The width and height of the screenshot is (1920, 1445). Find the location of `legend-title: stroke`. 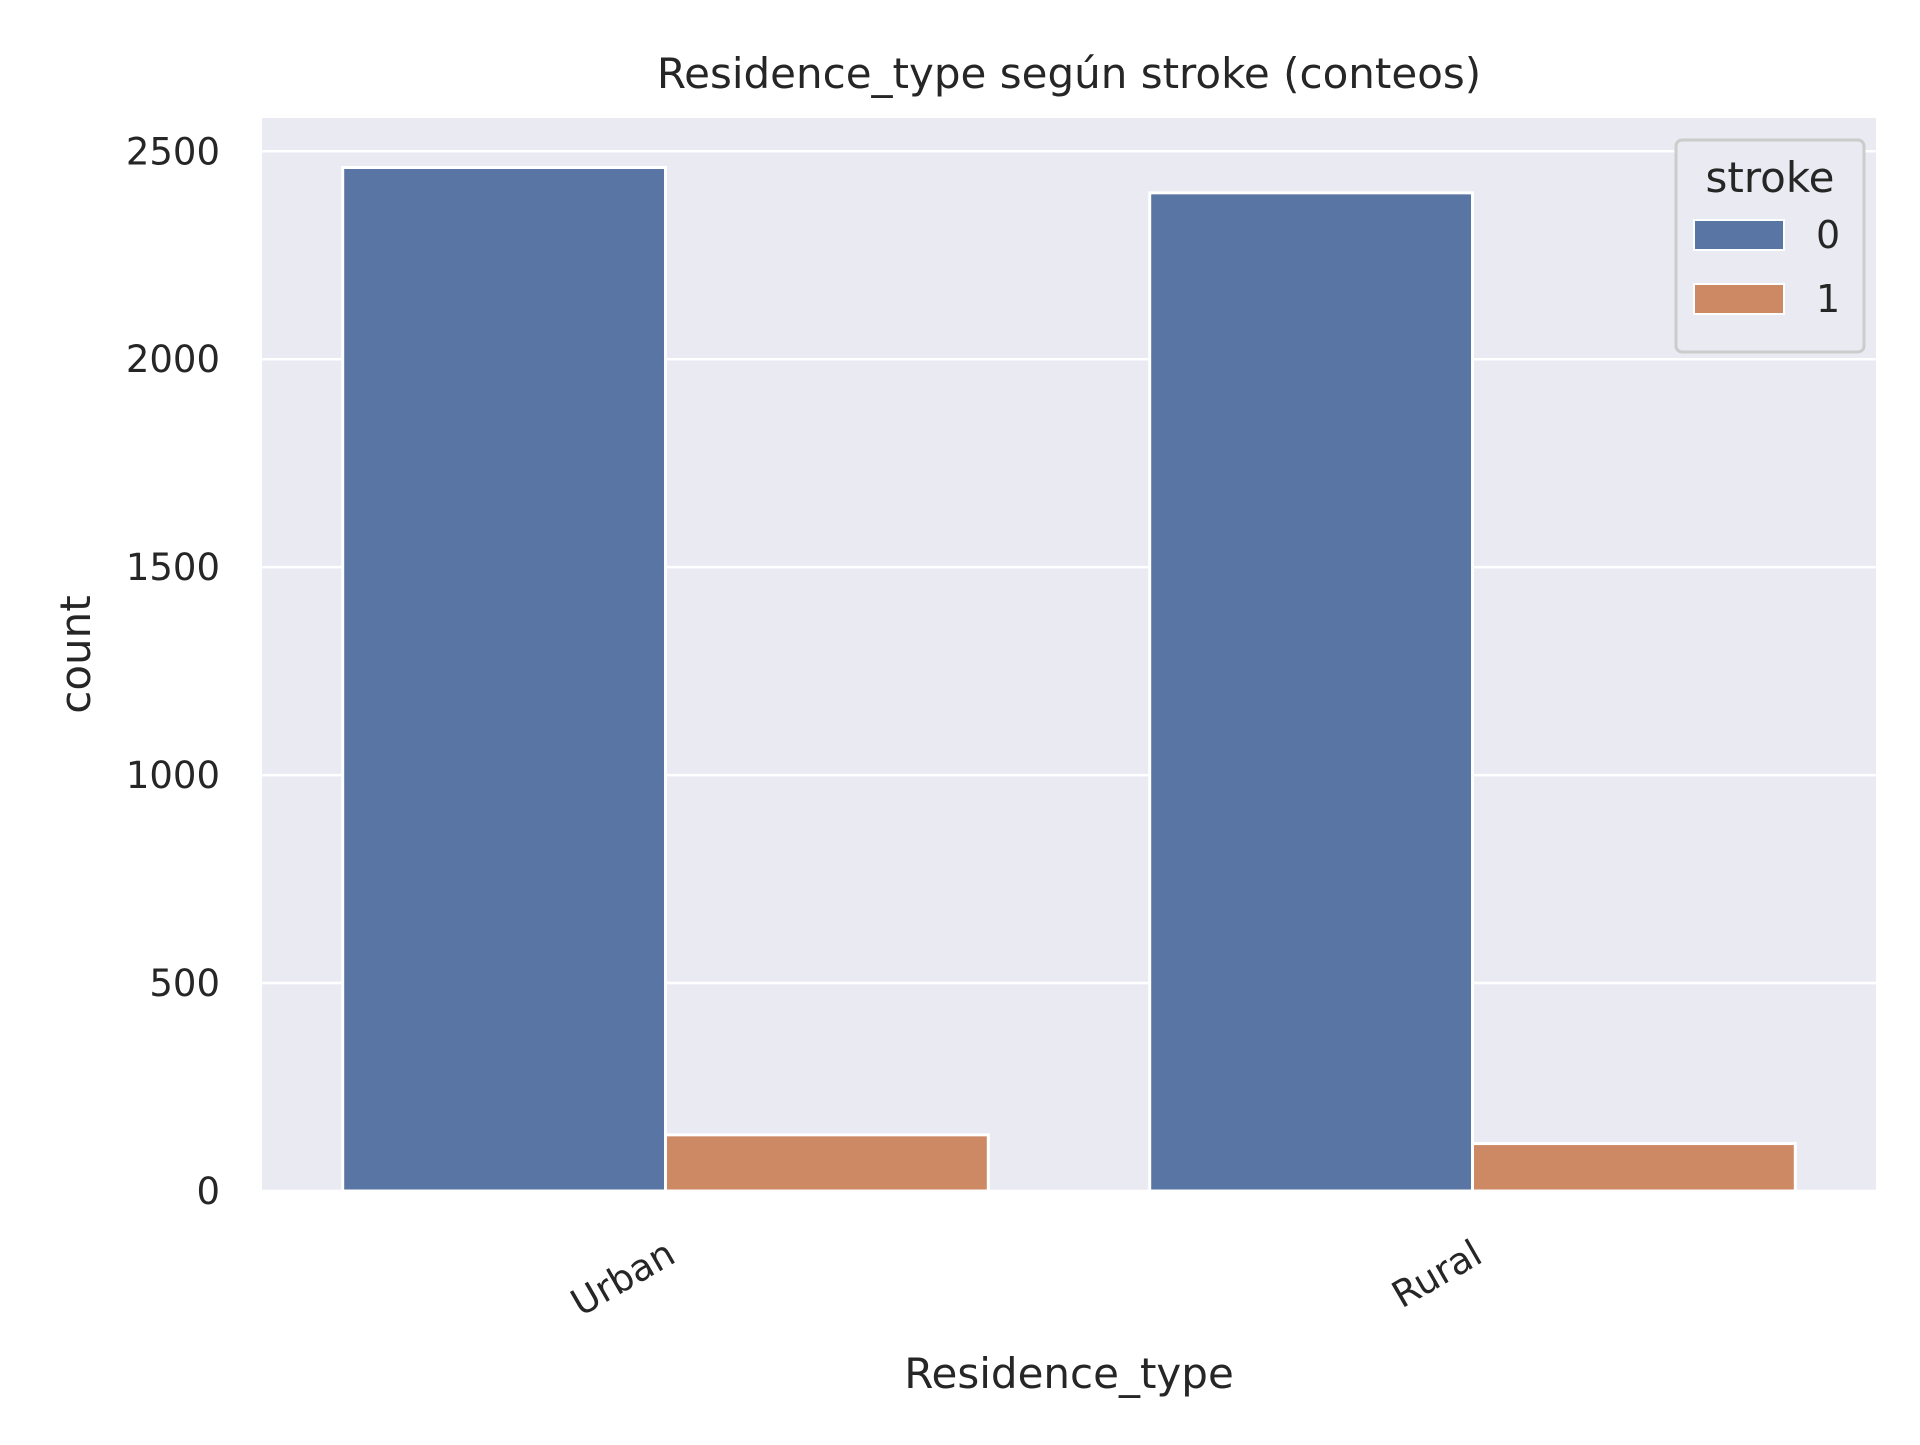

legend-title: stroke is located at coordinates (1769, 177).